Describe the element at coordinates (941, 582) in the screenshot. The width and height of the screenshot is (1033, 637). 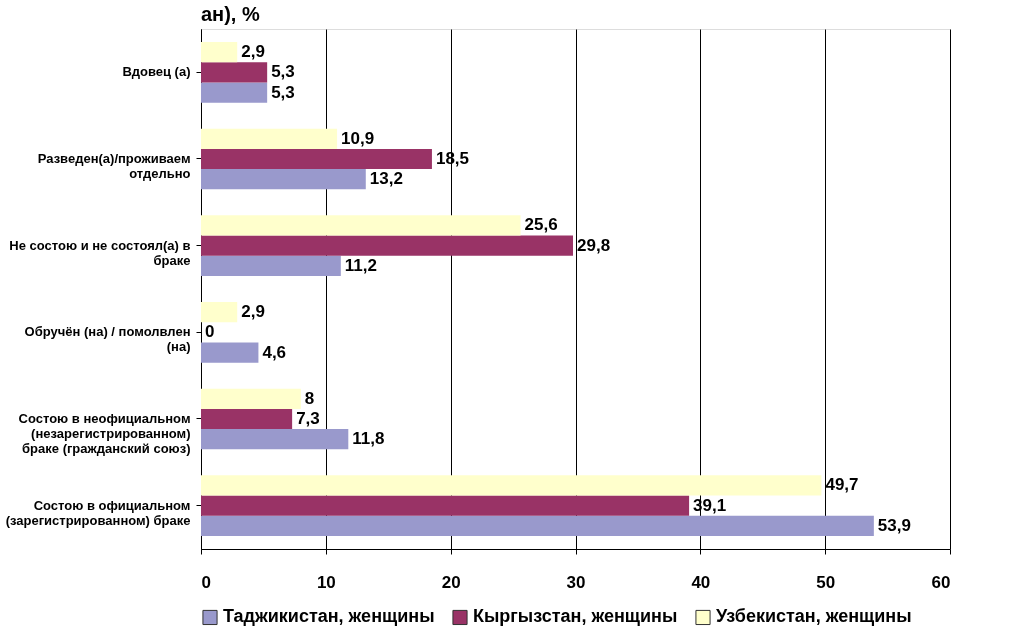
I see `x-tick-label: 60` at that location.